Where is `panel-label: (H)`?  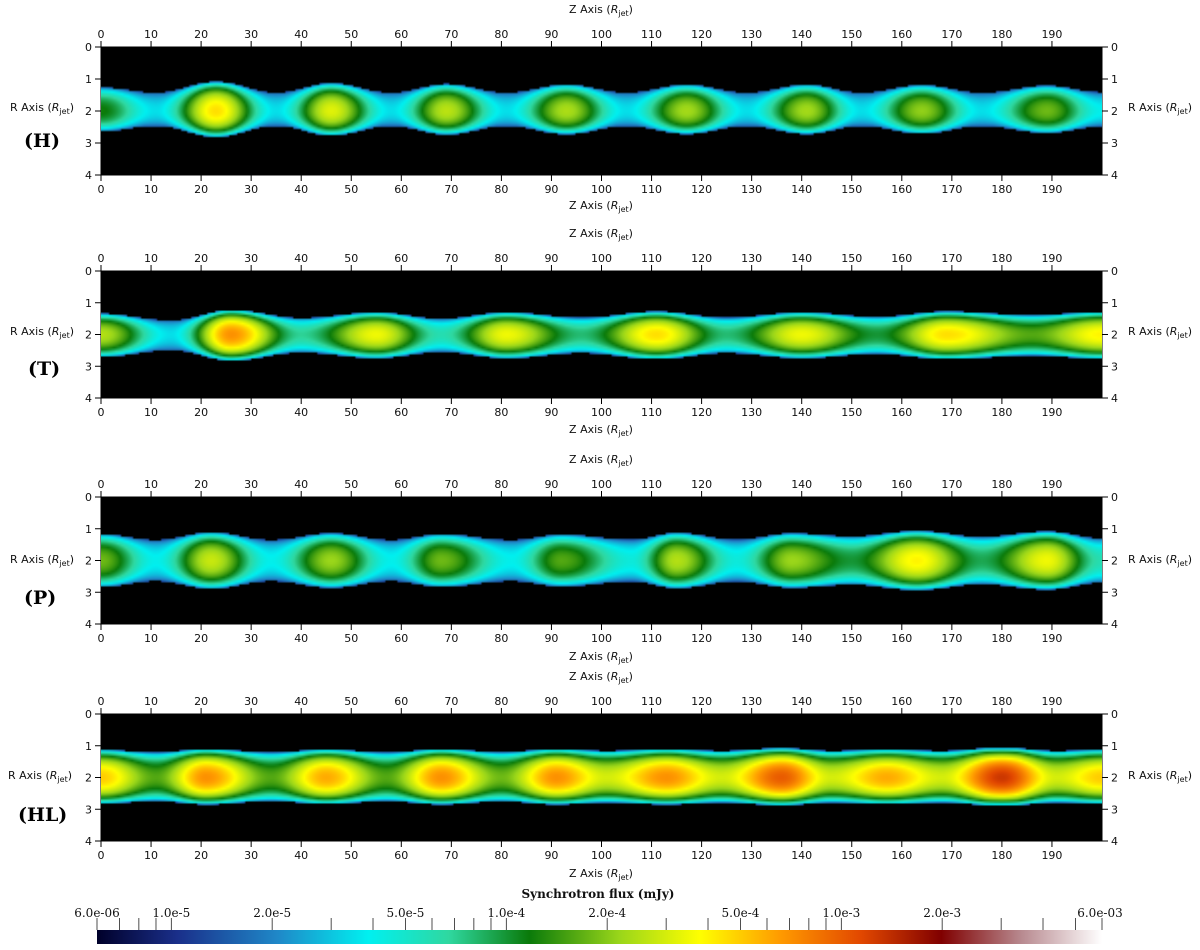 panel-label: (H) is located at coordinates (42, 141).